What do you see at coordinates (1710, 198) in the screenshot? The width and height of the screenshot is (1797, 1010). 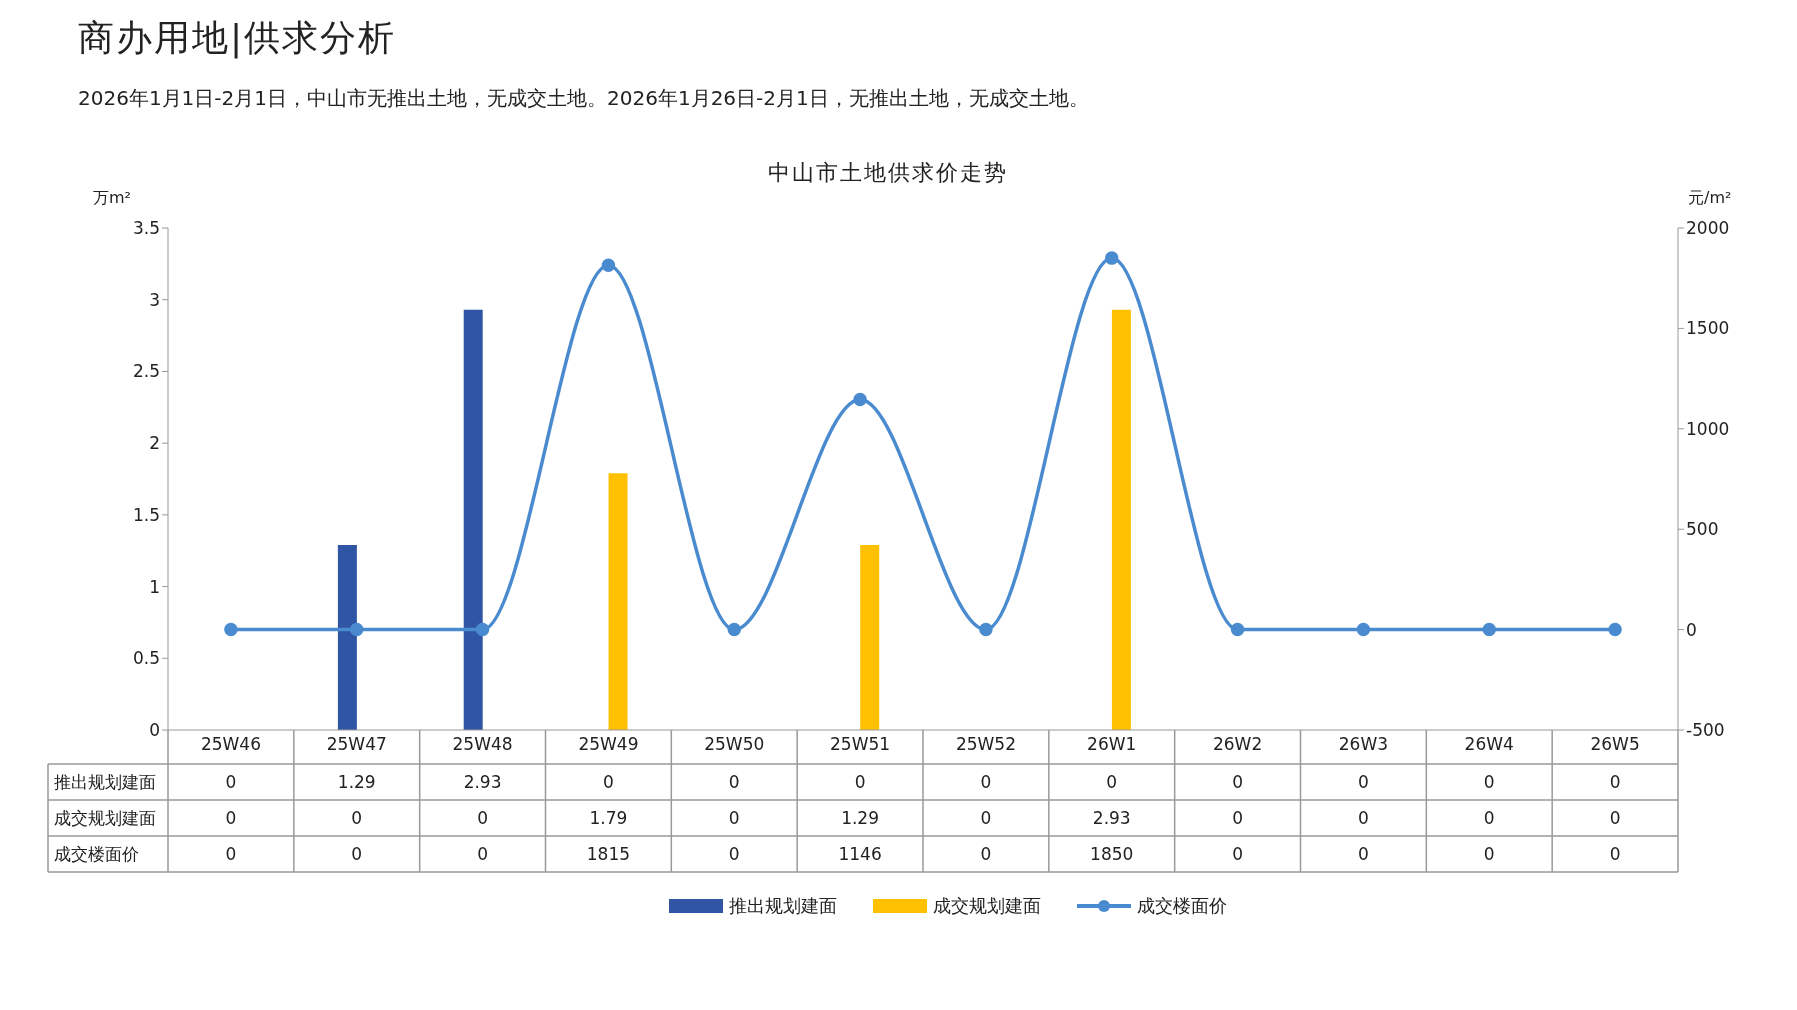 I see `y2-axis-title: 元/m²` at bounding box center [1710, 198].